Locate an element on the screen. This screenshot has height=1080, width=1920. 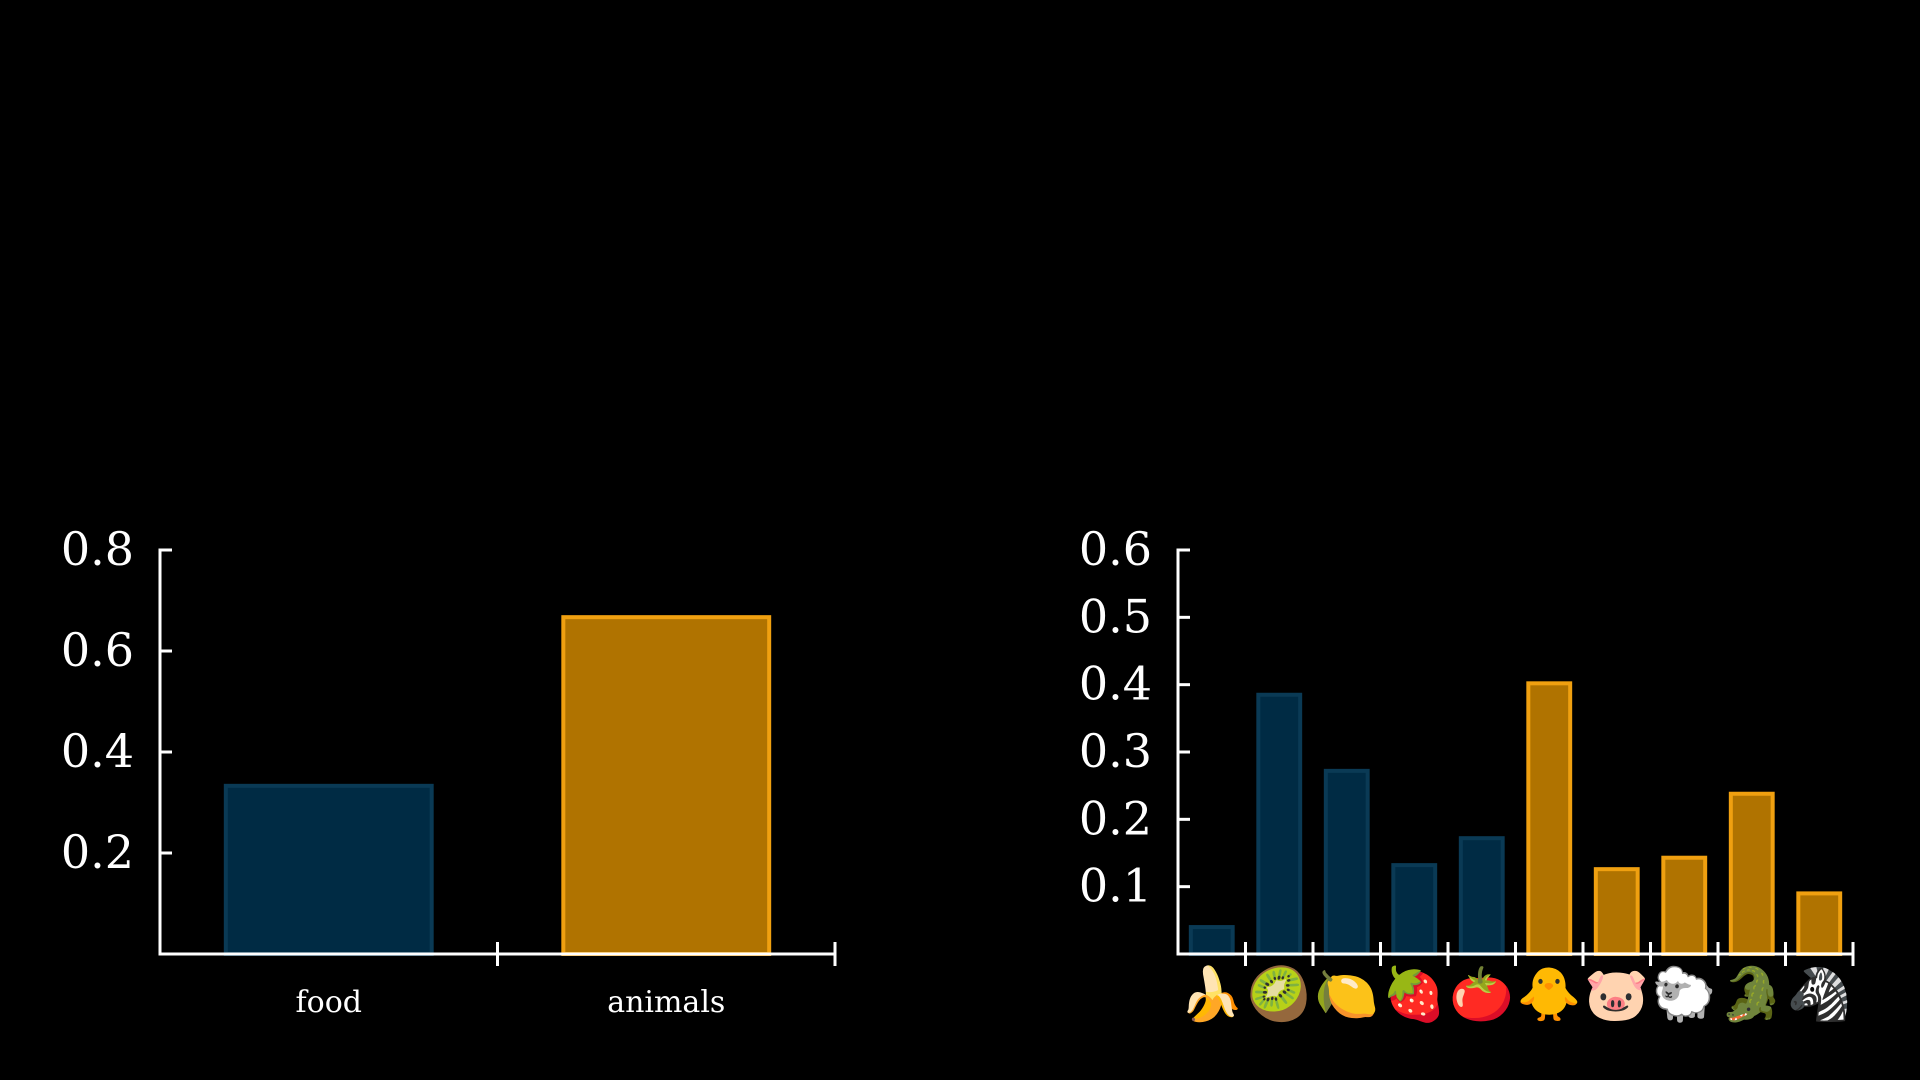
chart2-bars is located at coordinates (1515, 819).